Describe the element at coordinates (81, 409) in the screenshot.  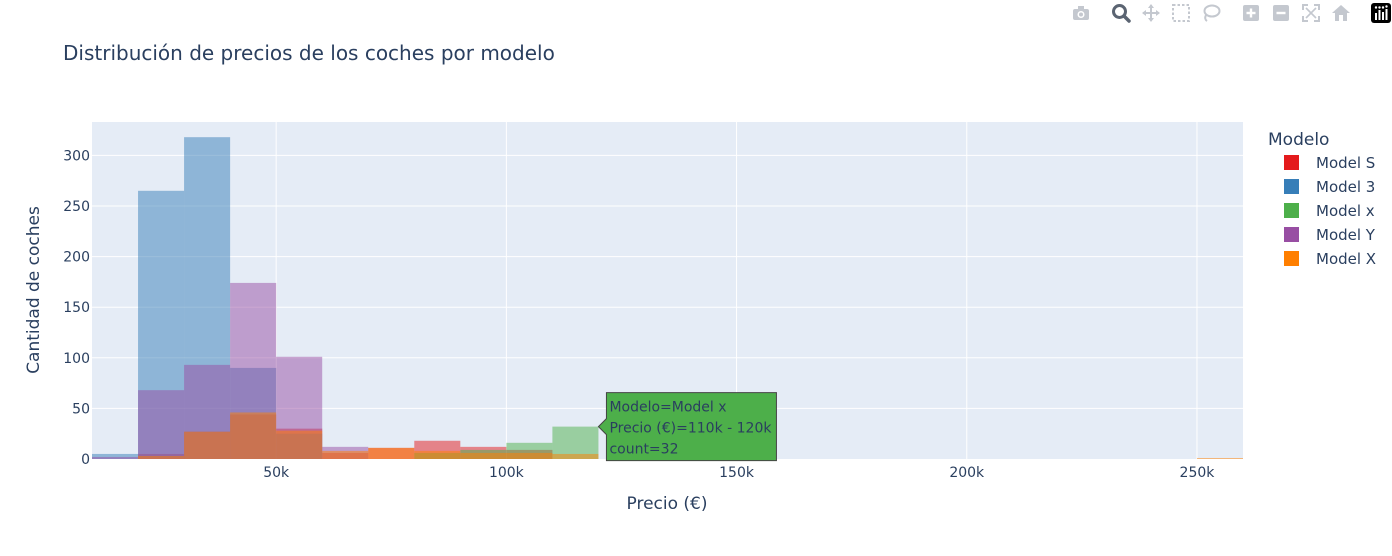
I see `y-tick-label: 50` at that location.